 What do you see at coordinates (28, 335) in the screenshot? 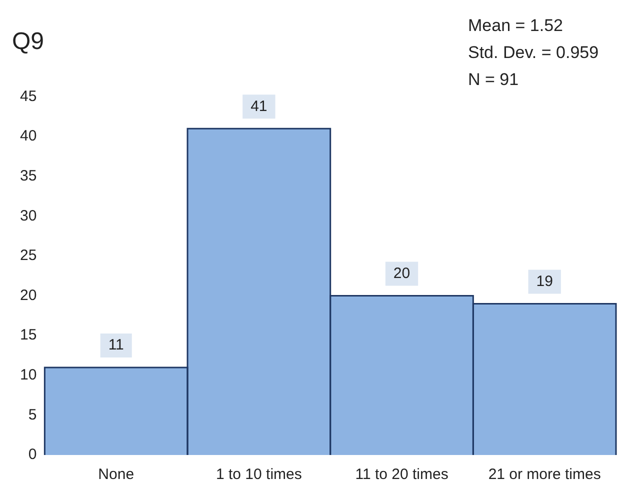
I see `y-tick-label: 15` at bounding box center [28, 335].